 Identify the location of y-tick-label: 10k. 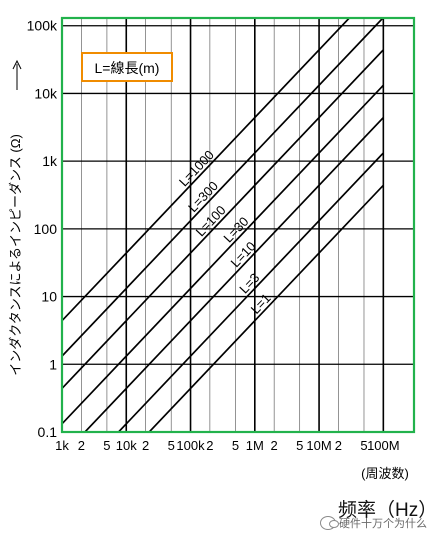
(46, 93).